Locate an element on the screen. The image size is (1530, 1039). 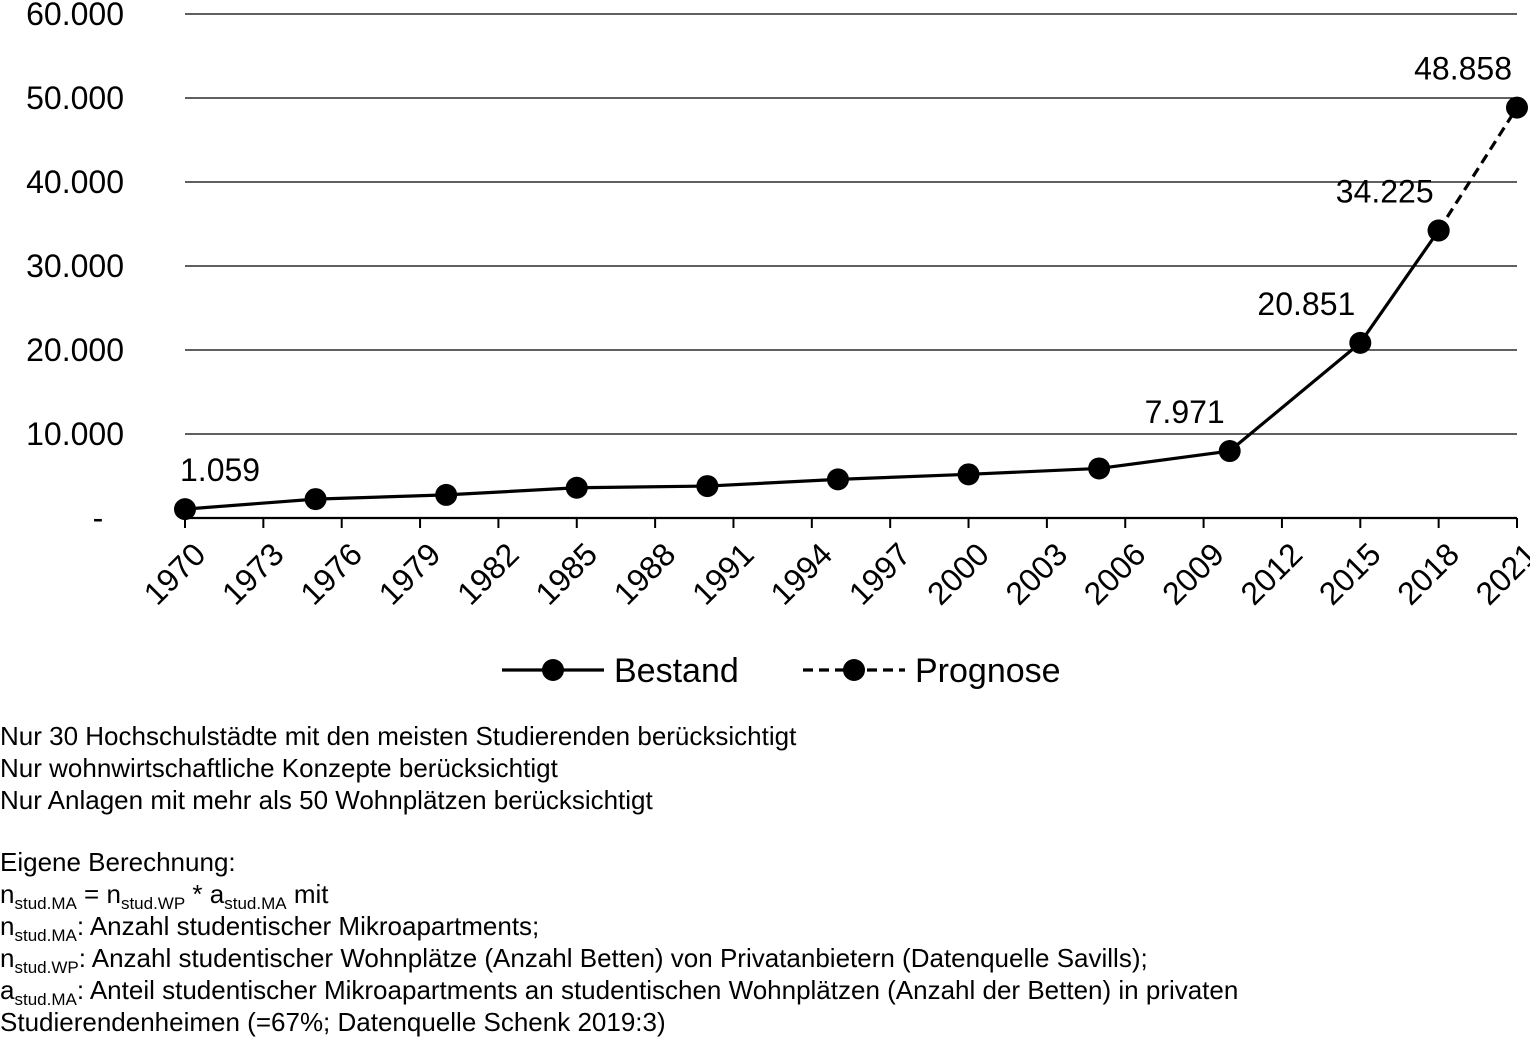
y-tick-label: 30.000 is located at coordinates (75, 266).